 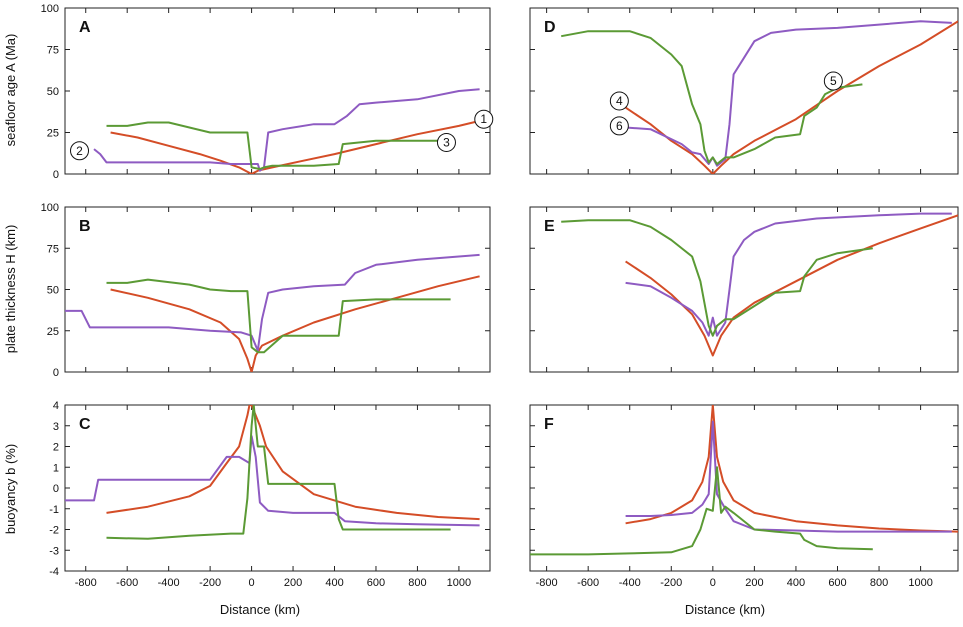 I want to click on y-tick-label: -2, so click(x=54, y=531).